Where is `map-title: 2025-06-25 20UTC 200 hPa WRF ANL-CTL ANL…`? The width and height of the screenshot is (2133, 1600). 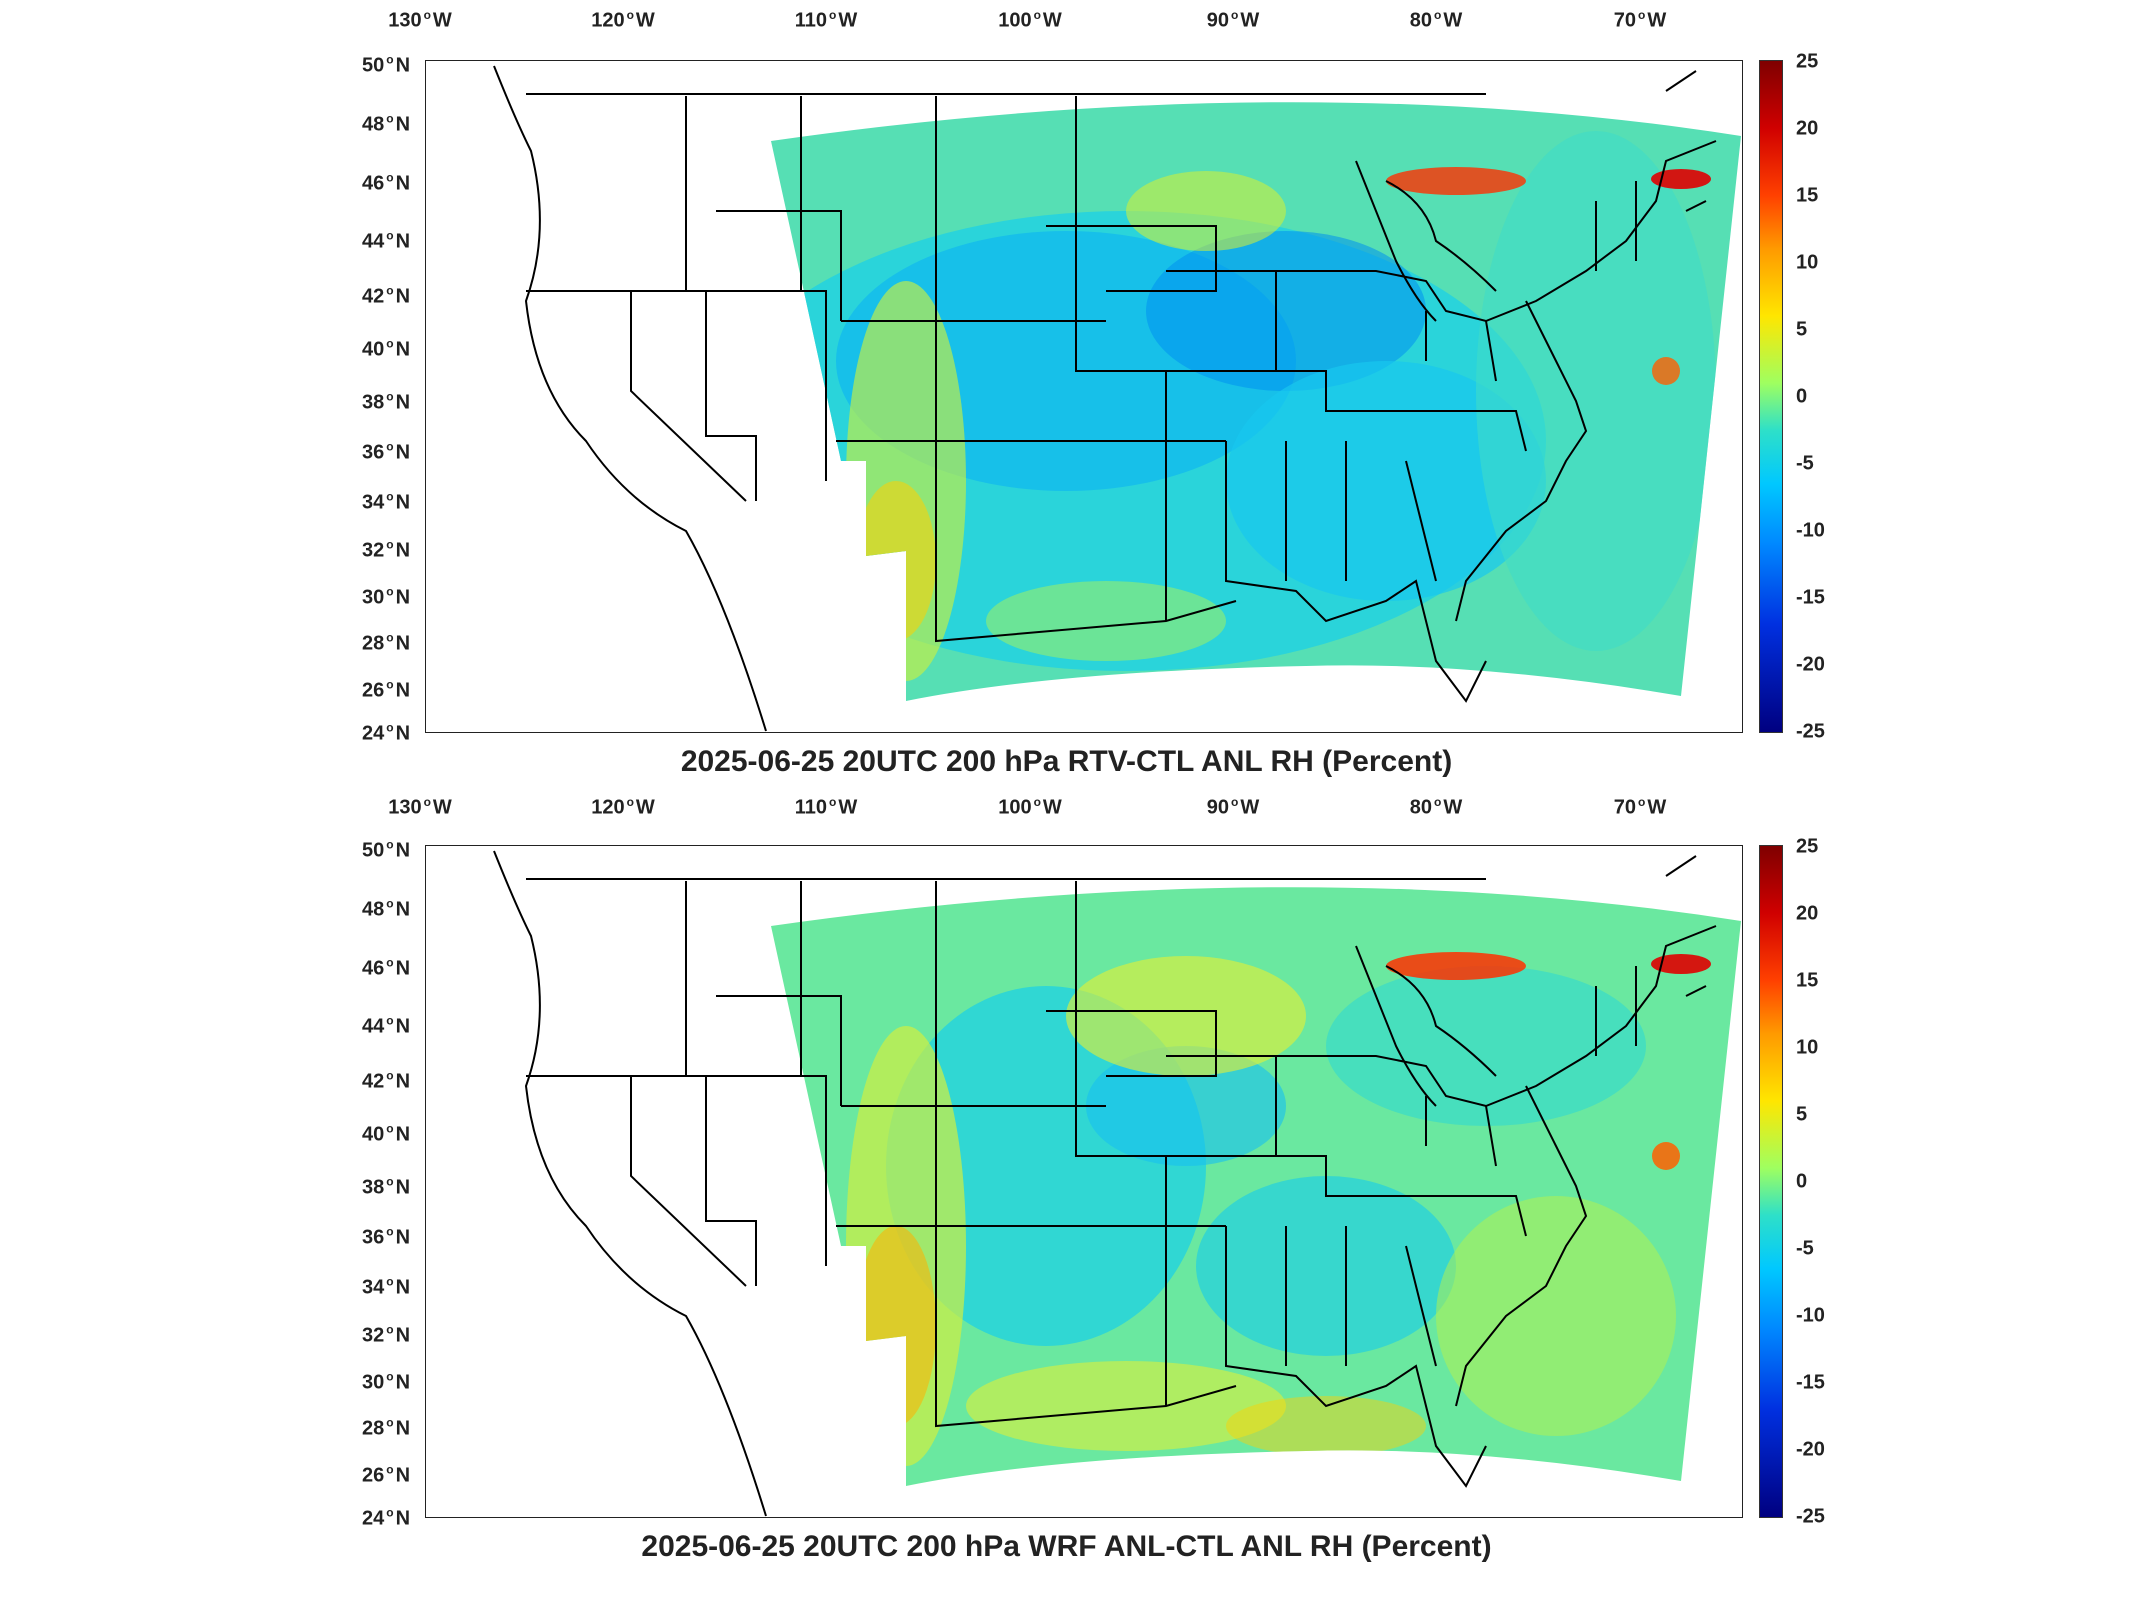 map-title: 2025-06-25 20UTC 200 hPa WRF ANL-CTL ANL… is located at coordinates (1066, 1546).